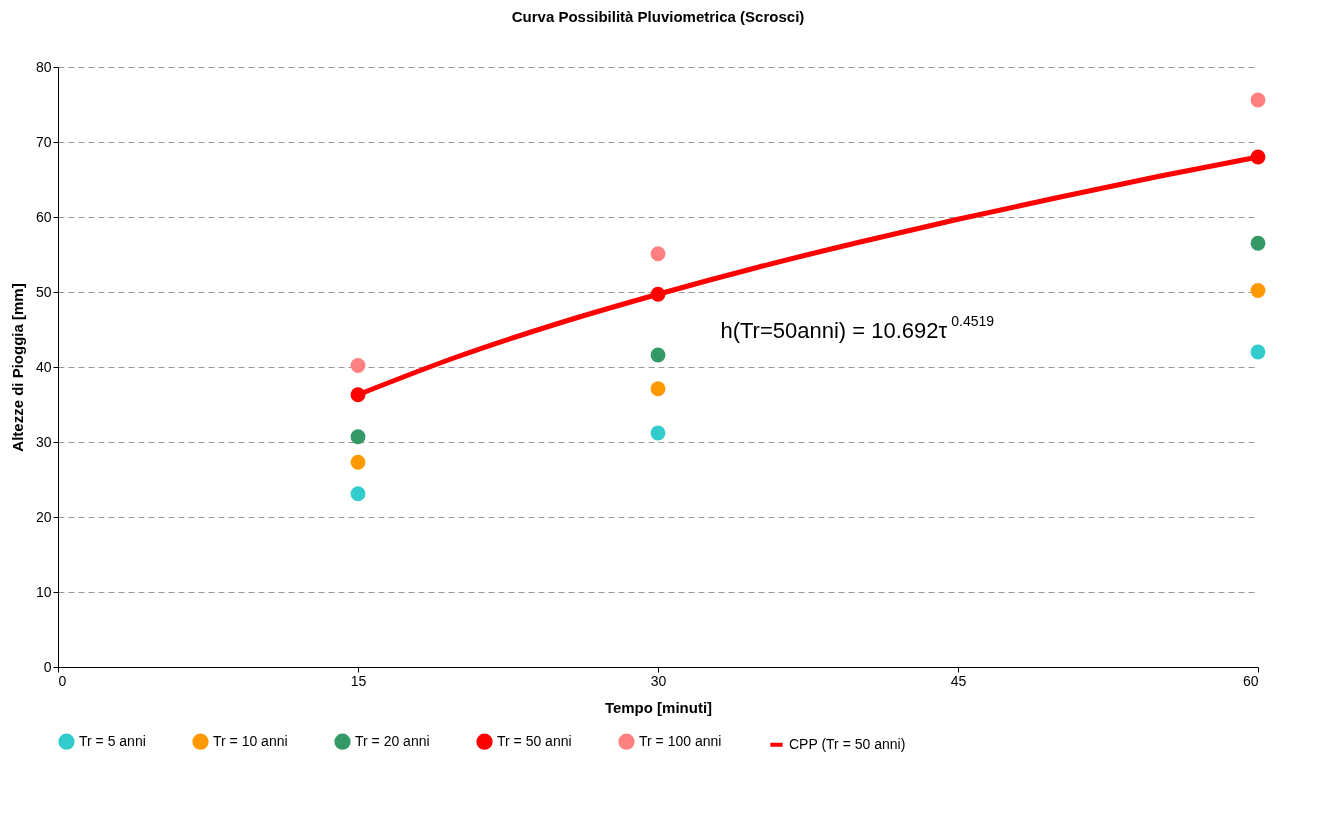 Image resolution: width=1318 pixels, height=816 pixels. Describe the element at coordinates (43, 591) in the screenshot. I see `y-tick-label: 10` at that location.